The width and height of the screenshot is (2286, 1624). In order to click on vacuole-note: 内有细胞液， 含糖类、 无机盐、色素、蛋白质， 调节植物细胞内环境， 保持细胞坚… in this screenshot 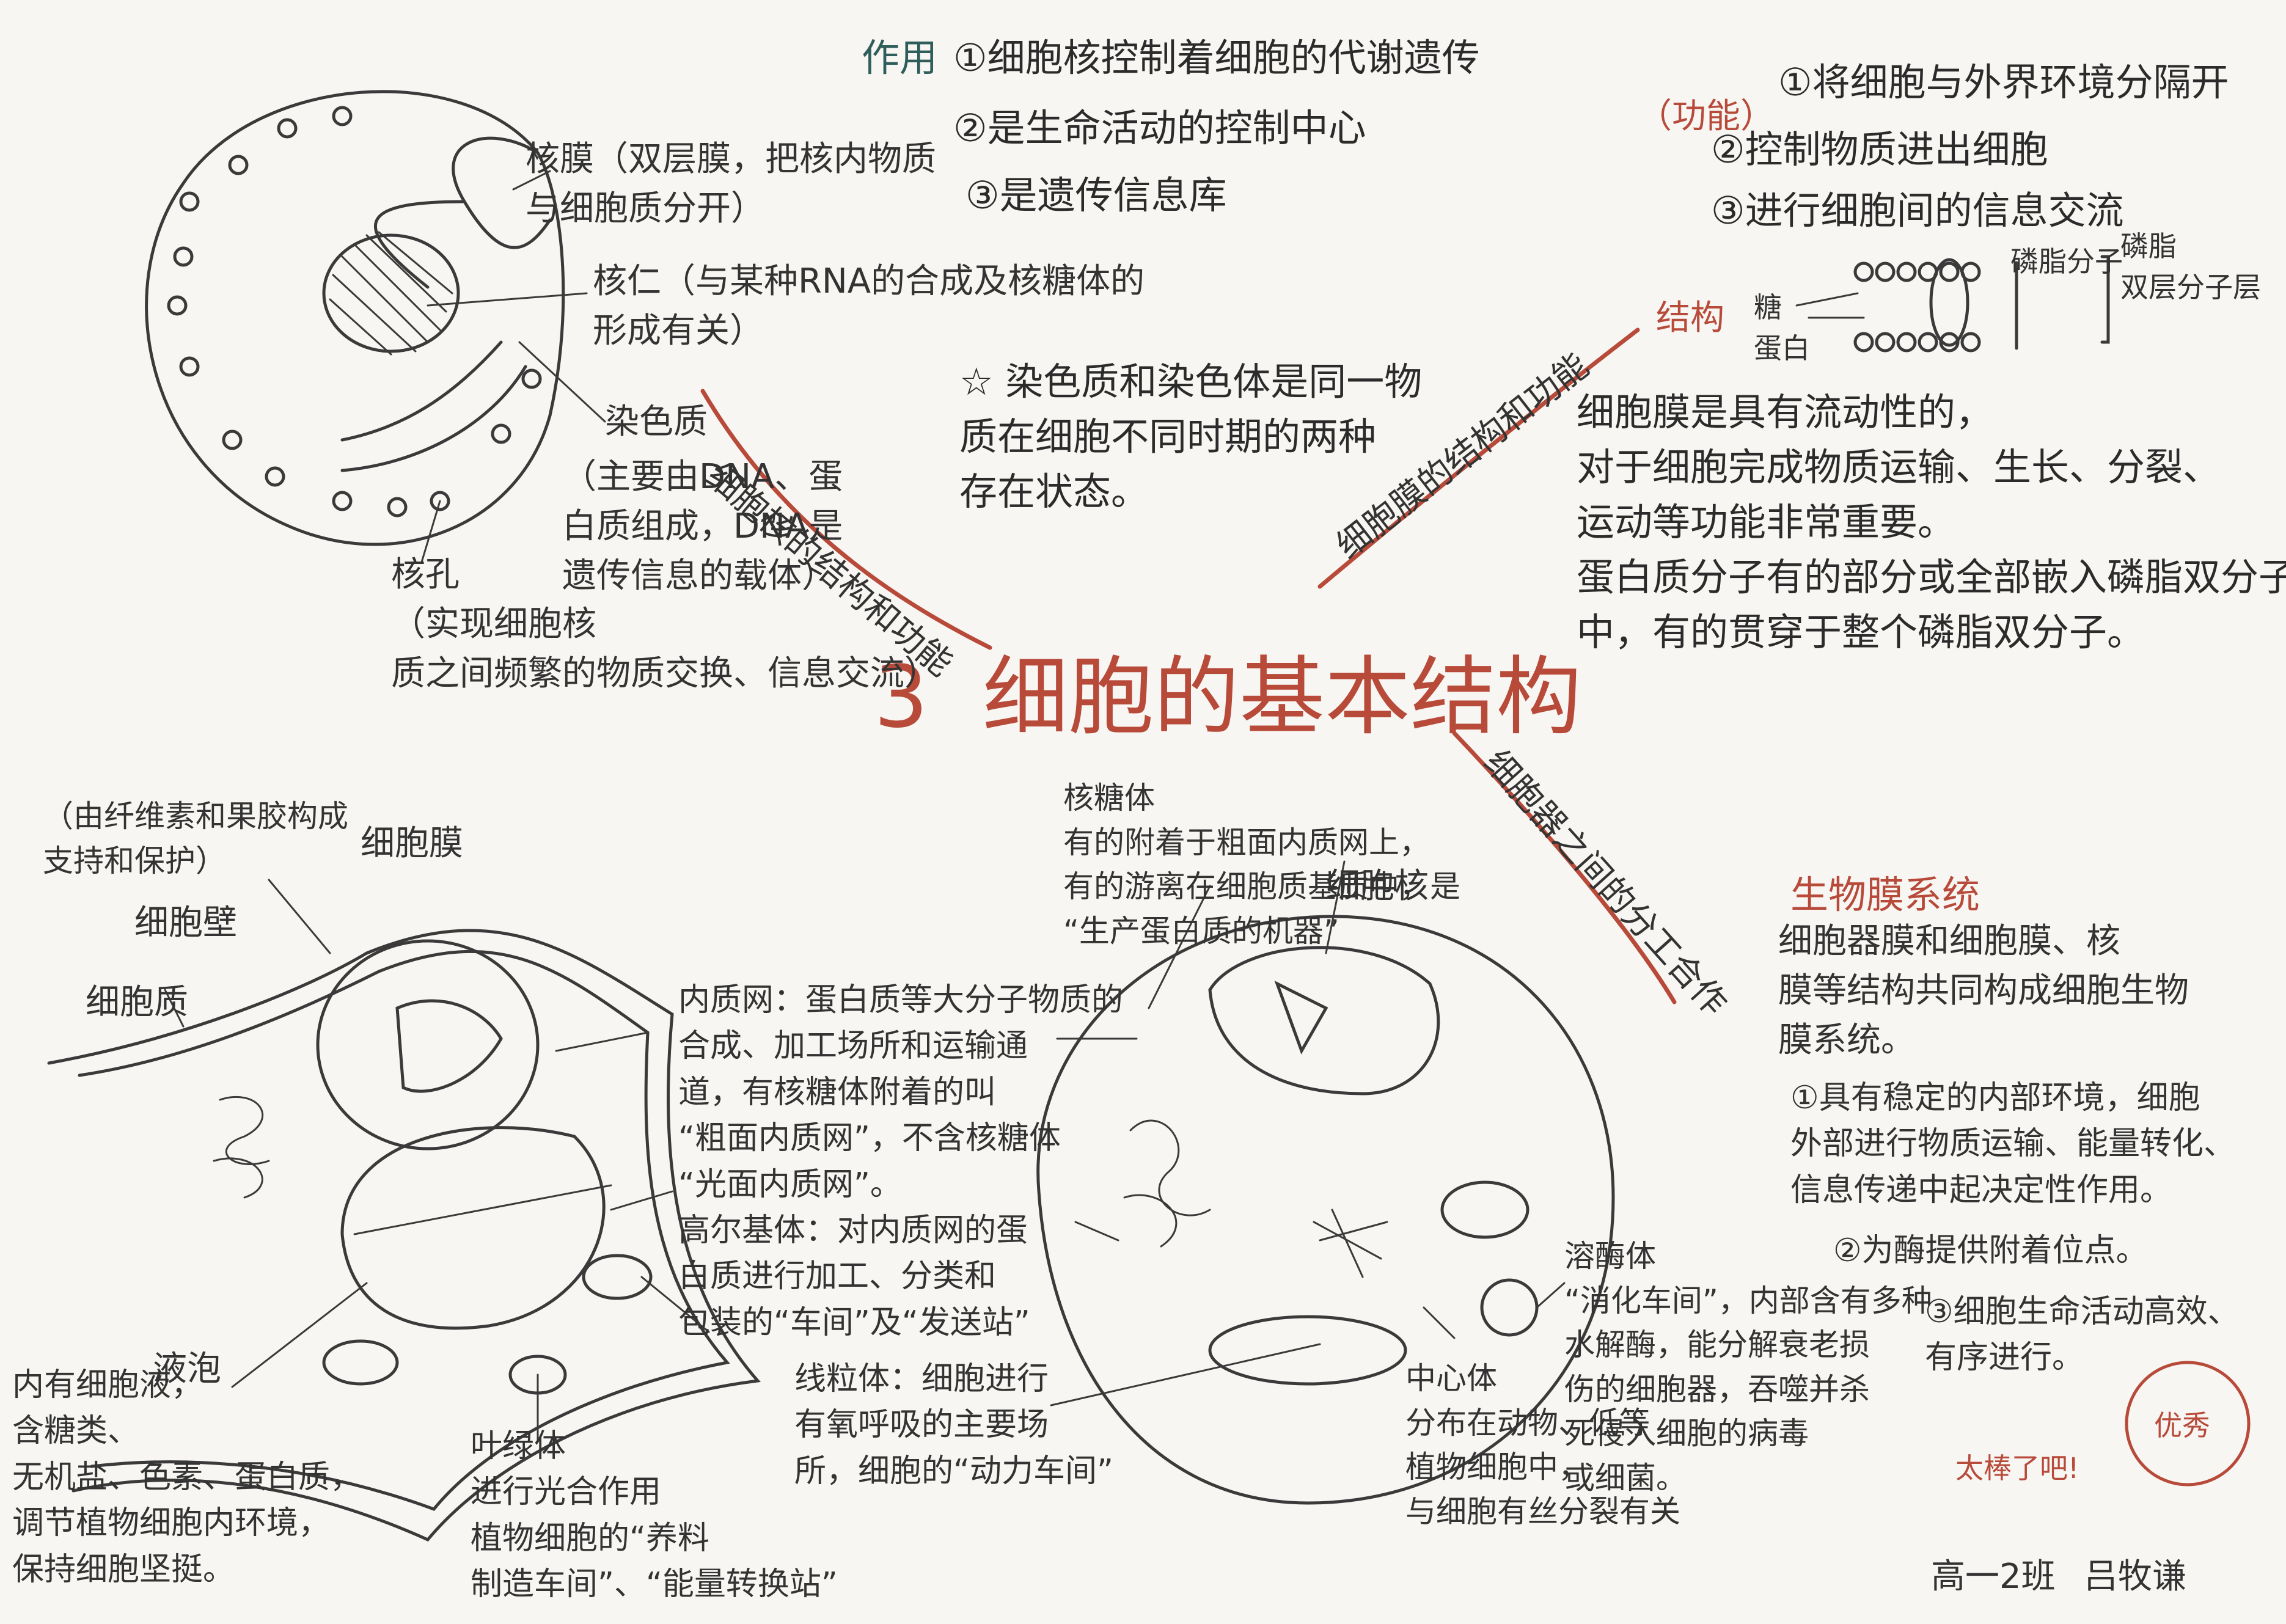, I will do `click(187, 1477)`.